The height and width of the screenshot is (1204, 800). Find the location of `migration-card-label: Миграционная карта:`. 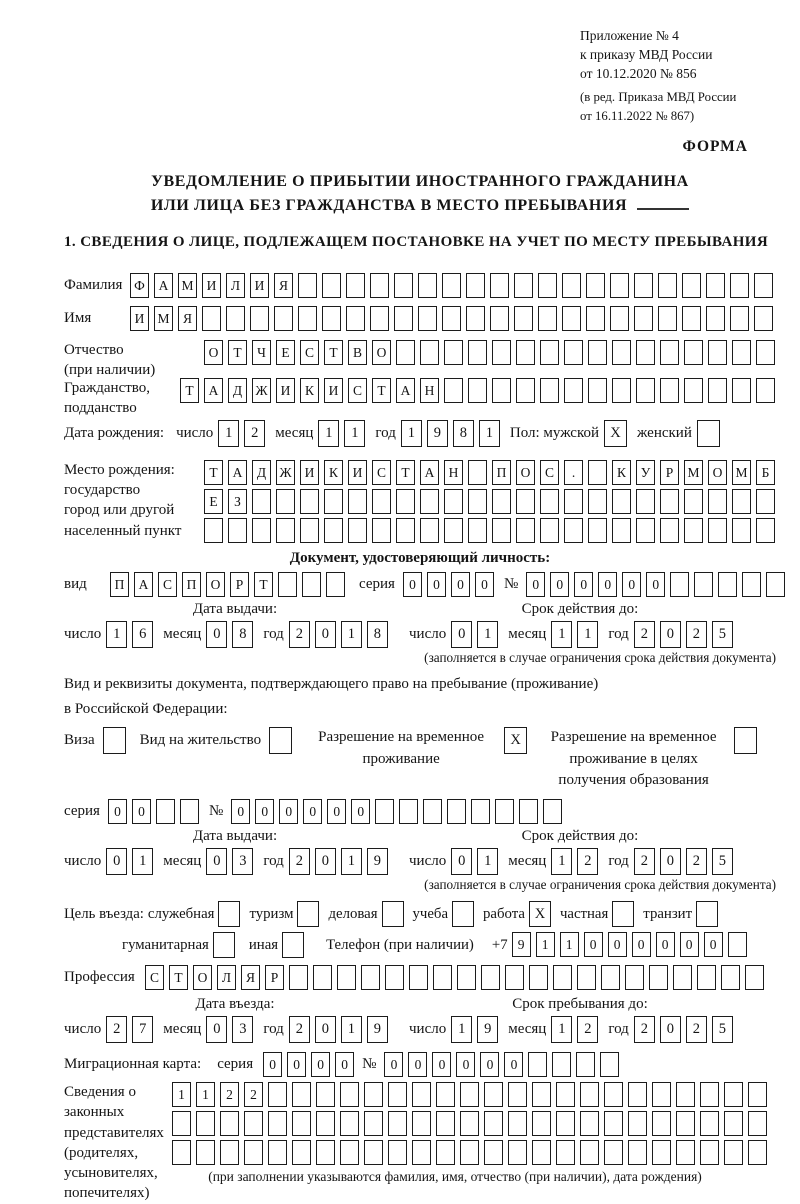

migration-card-label: Миграционная карта: is located at coordinates (133, 1064).